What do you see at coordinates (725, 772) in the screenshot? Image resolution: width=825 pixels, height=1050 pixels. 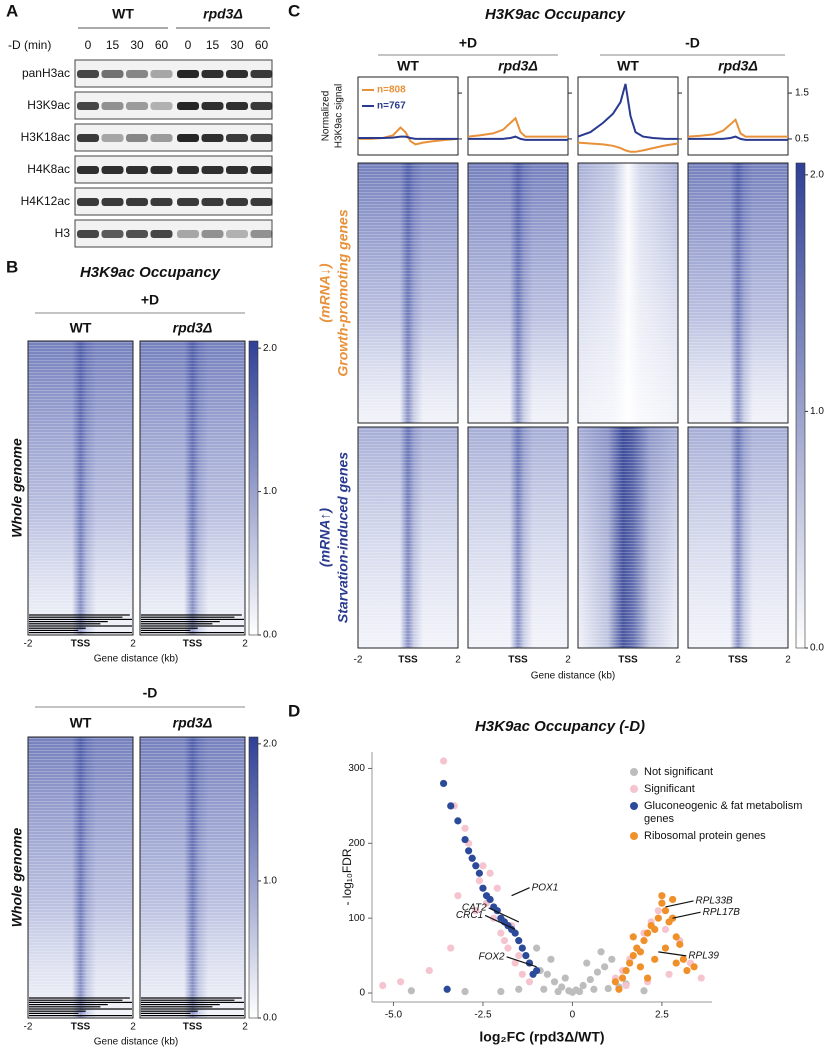 I see `legend-entry: Not significant` at bounding box center [725, 772].